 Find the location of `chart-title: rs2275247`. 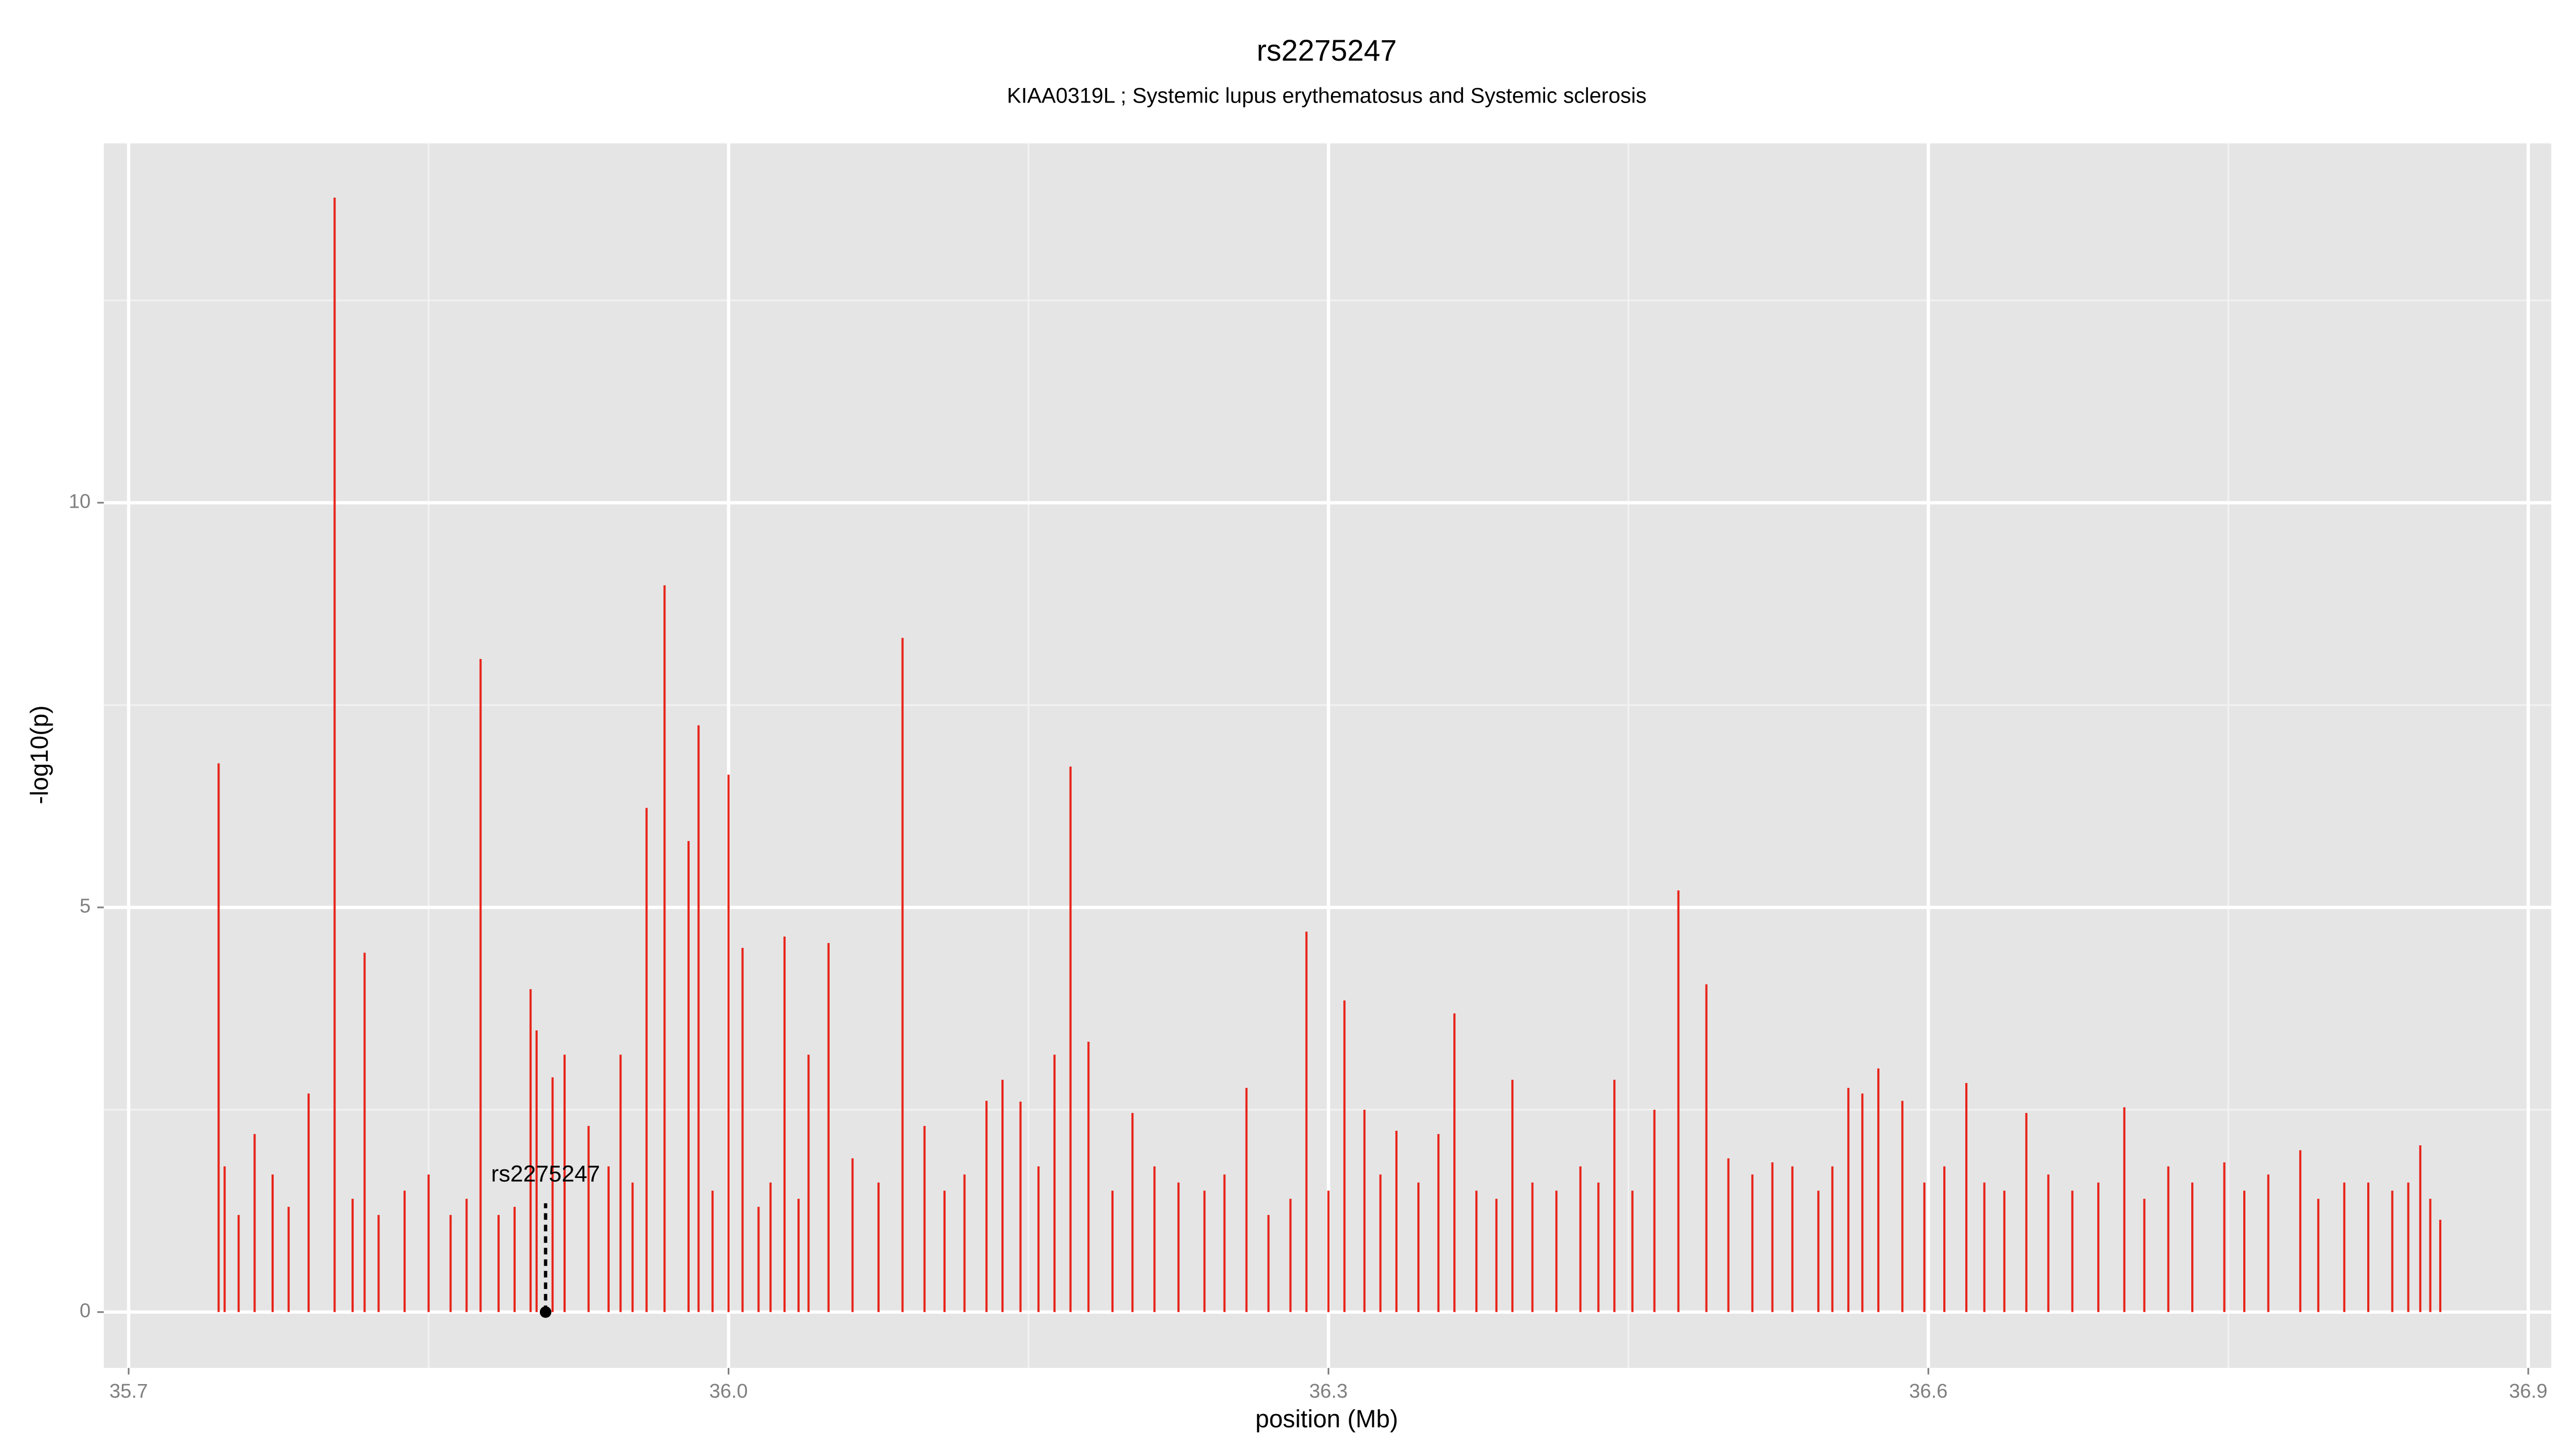

chart-title: rs2275247 is located at coordinates (1327, 50).